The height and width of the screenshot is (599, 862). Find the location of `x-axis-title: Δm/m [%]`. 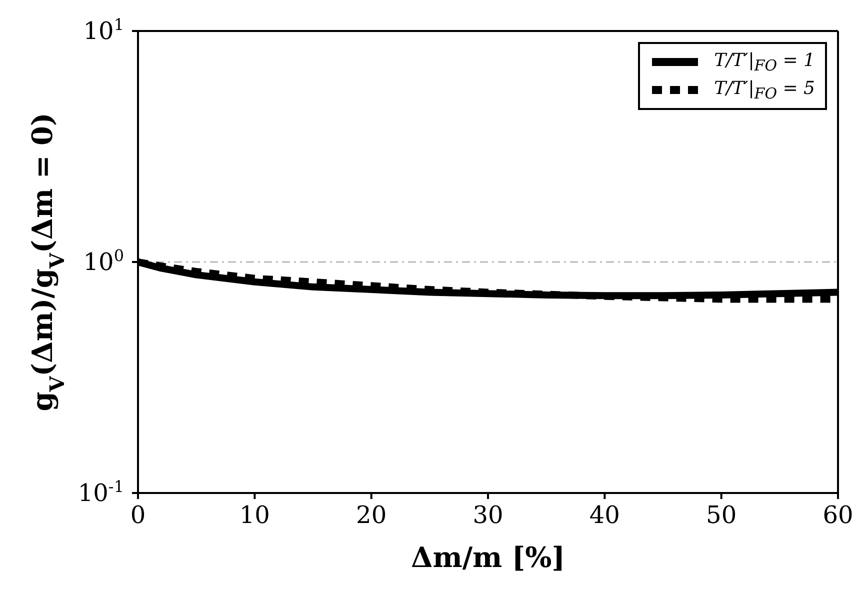

x-axis-title: Δm/m [%] is located at coordinates (488, 557).